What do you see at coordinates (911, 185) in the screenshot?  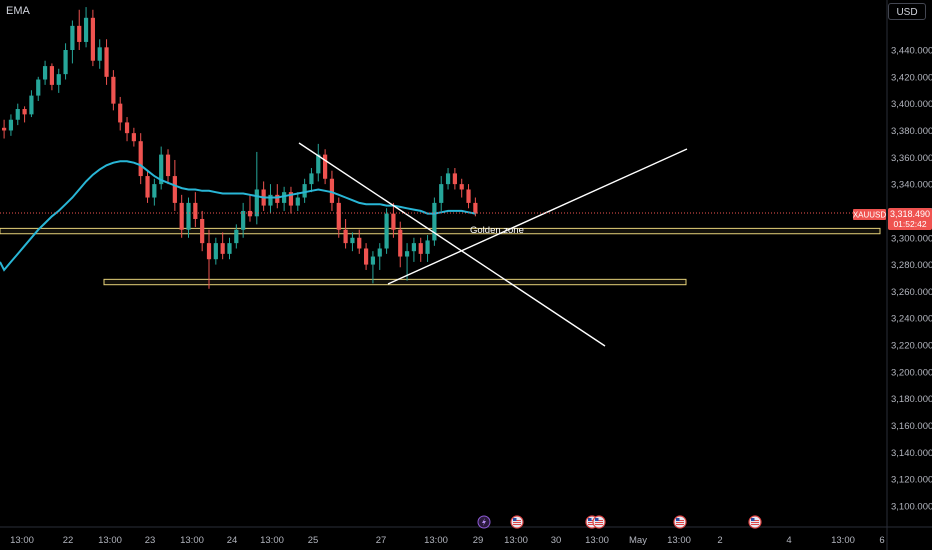 I see `price-tick-label: 3,340.000` at bounding box center [911, 185].